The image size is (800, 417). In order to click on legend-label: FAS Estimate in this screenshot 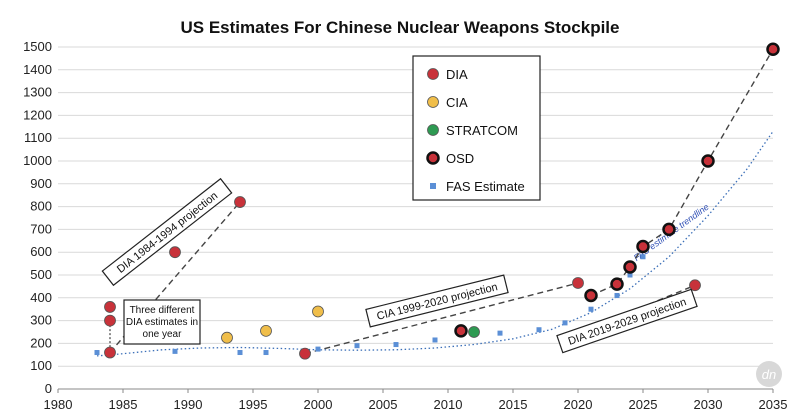, I will do `click(485, 186)`.